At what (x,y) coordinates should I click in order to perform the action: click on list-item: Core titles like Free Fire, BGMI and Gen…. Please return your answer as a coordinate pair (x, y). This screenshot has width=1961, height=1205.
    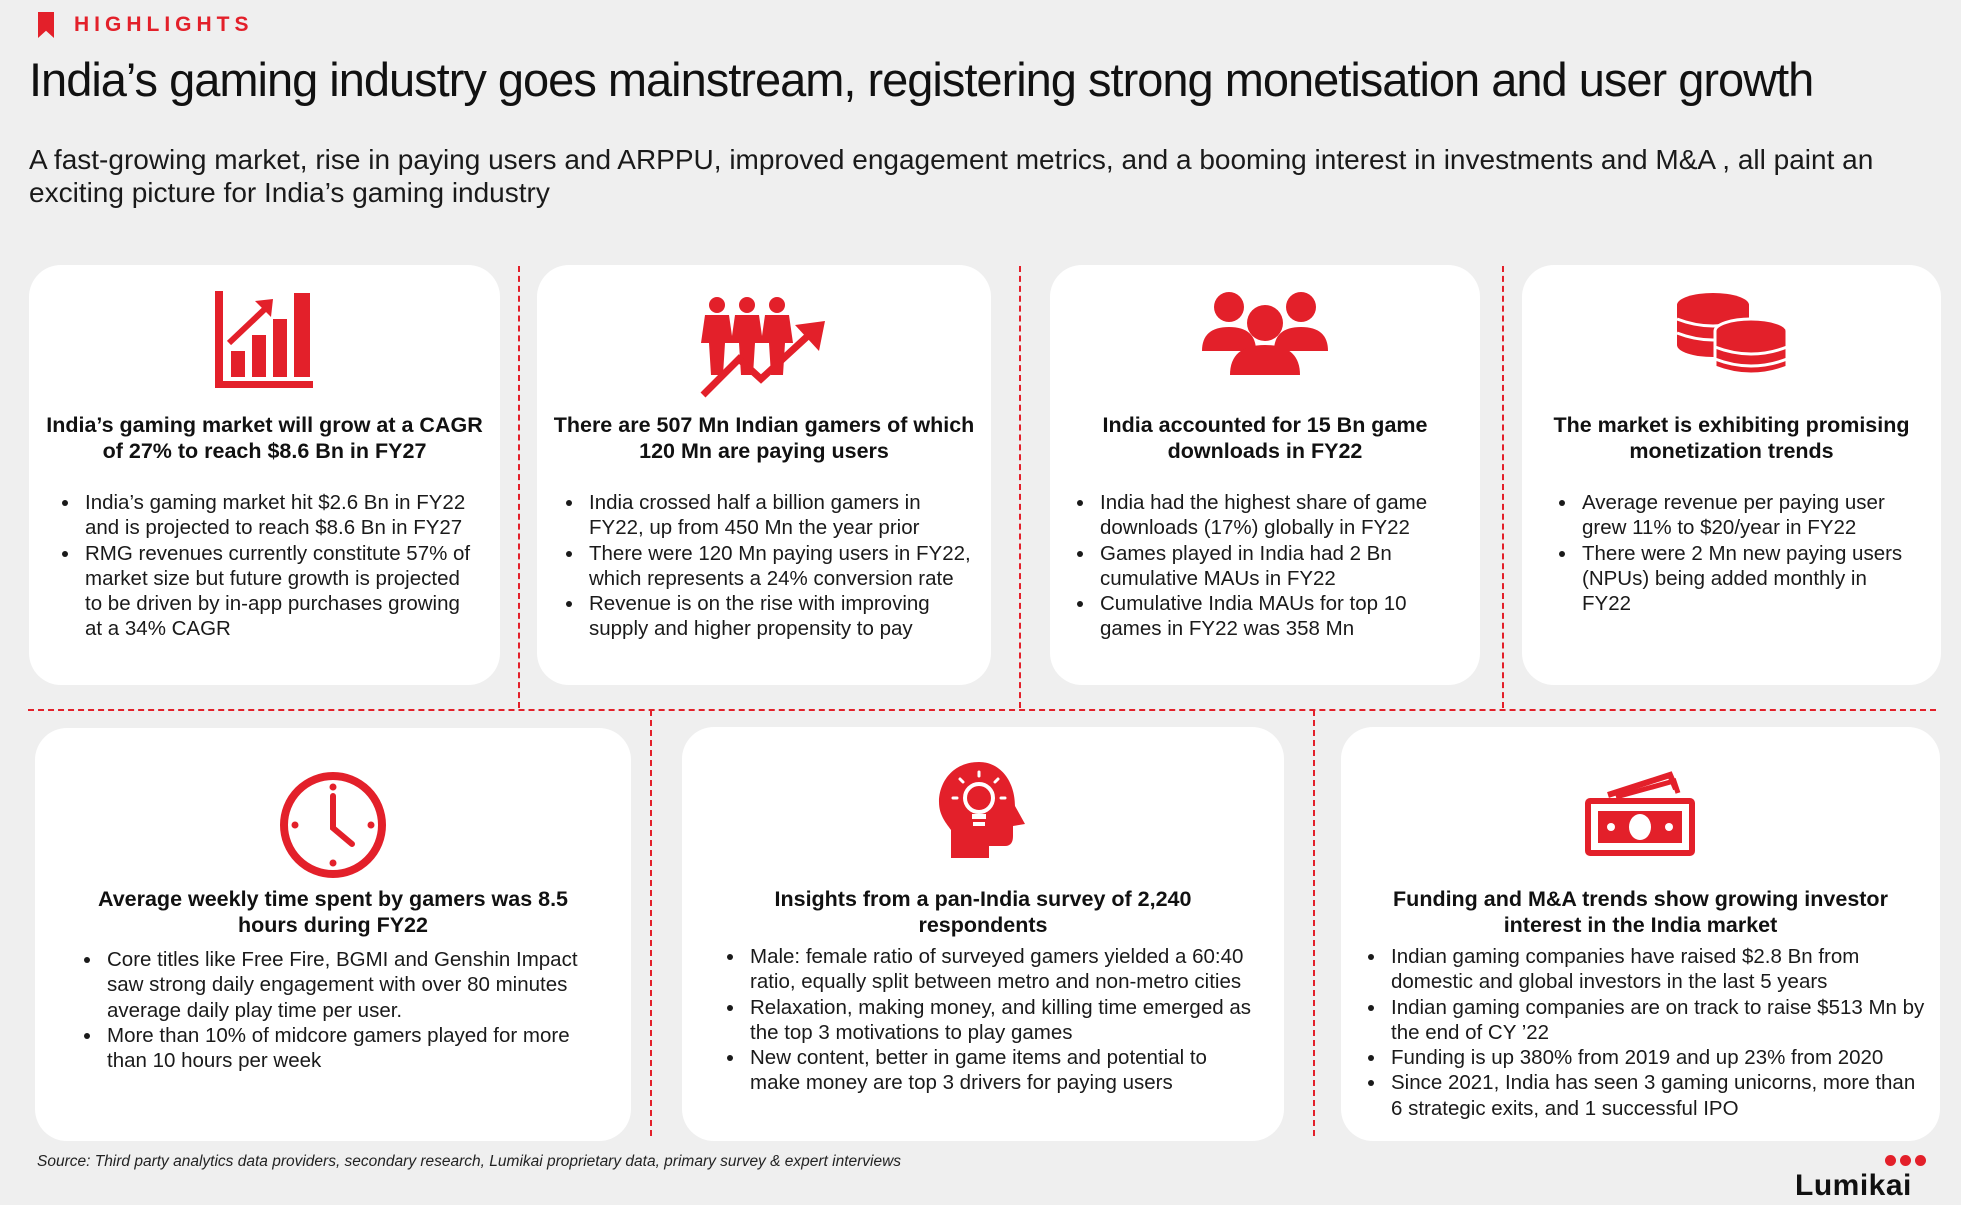
    Looking at the image, I should click on (347, 985).